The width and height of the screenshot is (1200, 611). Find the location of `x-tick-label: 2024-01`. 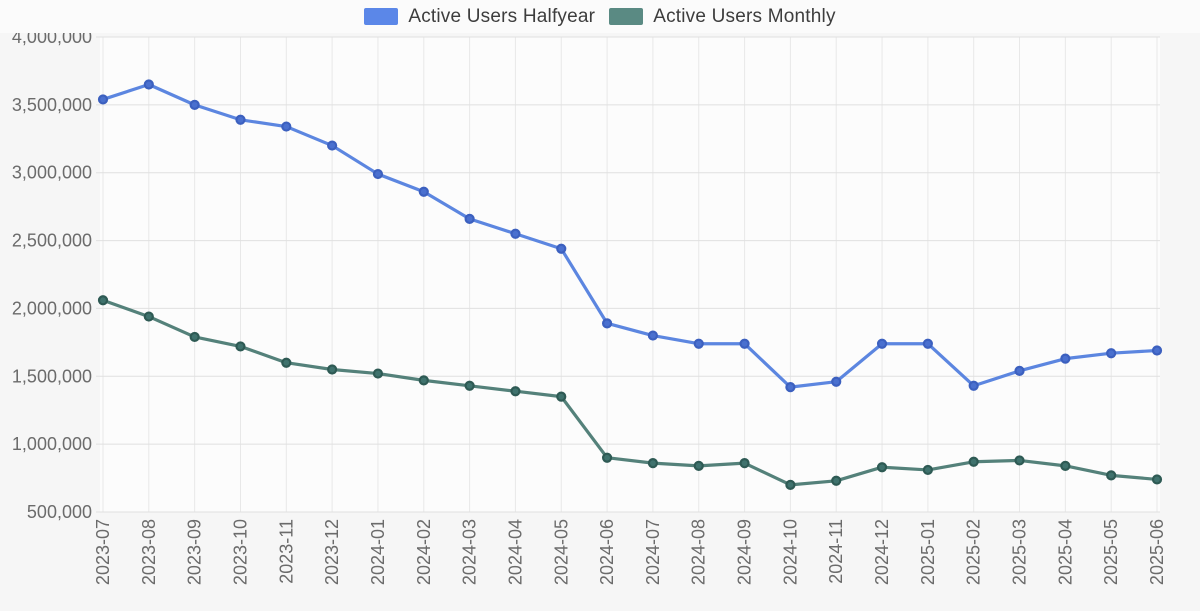

x-tick-label: 2024-01 is located at coordinates (378, 552).